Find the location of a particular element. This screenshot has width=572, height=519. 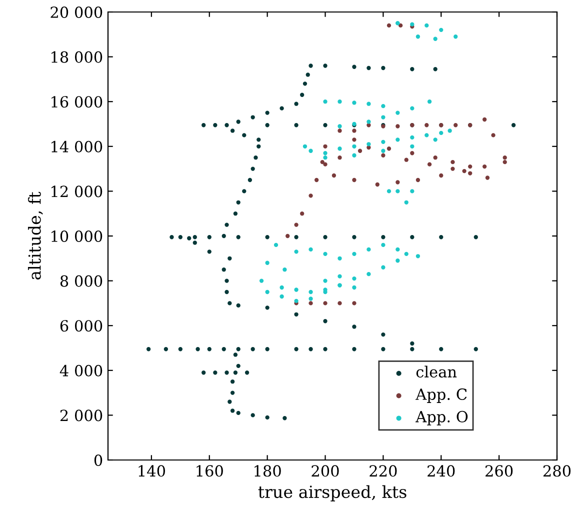

y-tick-label: 2 000 is located at coordinates (81, 416).